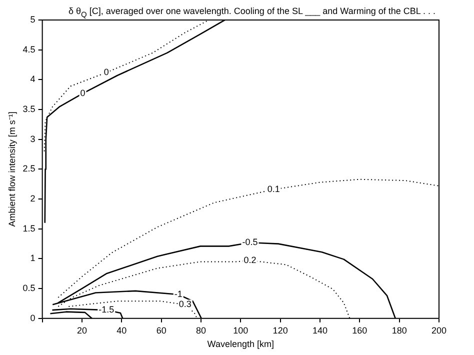  What do you see at coordinates (252, 12) in the screenshot?
I see `chart-title: δ θ$_{Q}$ [C], averaged over one wavelength. Cooling of the SL ___ and Warming of the CBL . . .` at bounding box center [252, 12].